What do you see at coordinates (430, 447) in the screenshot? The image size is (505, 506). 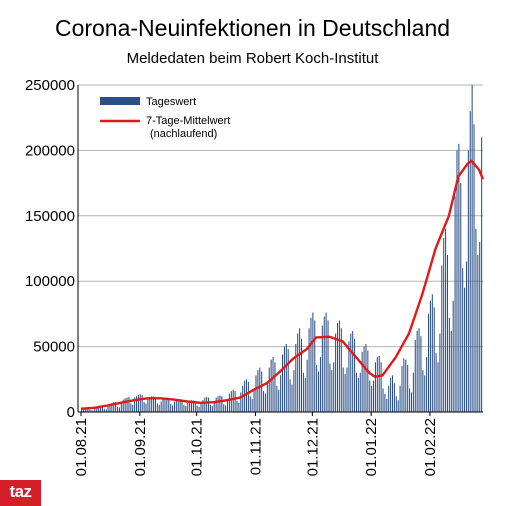 I see `x-tick-label: 01.02.22` at bounding box center [430, 447].